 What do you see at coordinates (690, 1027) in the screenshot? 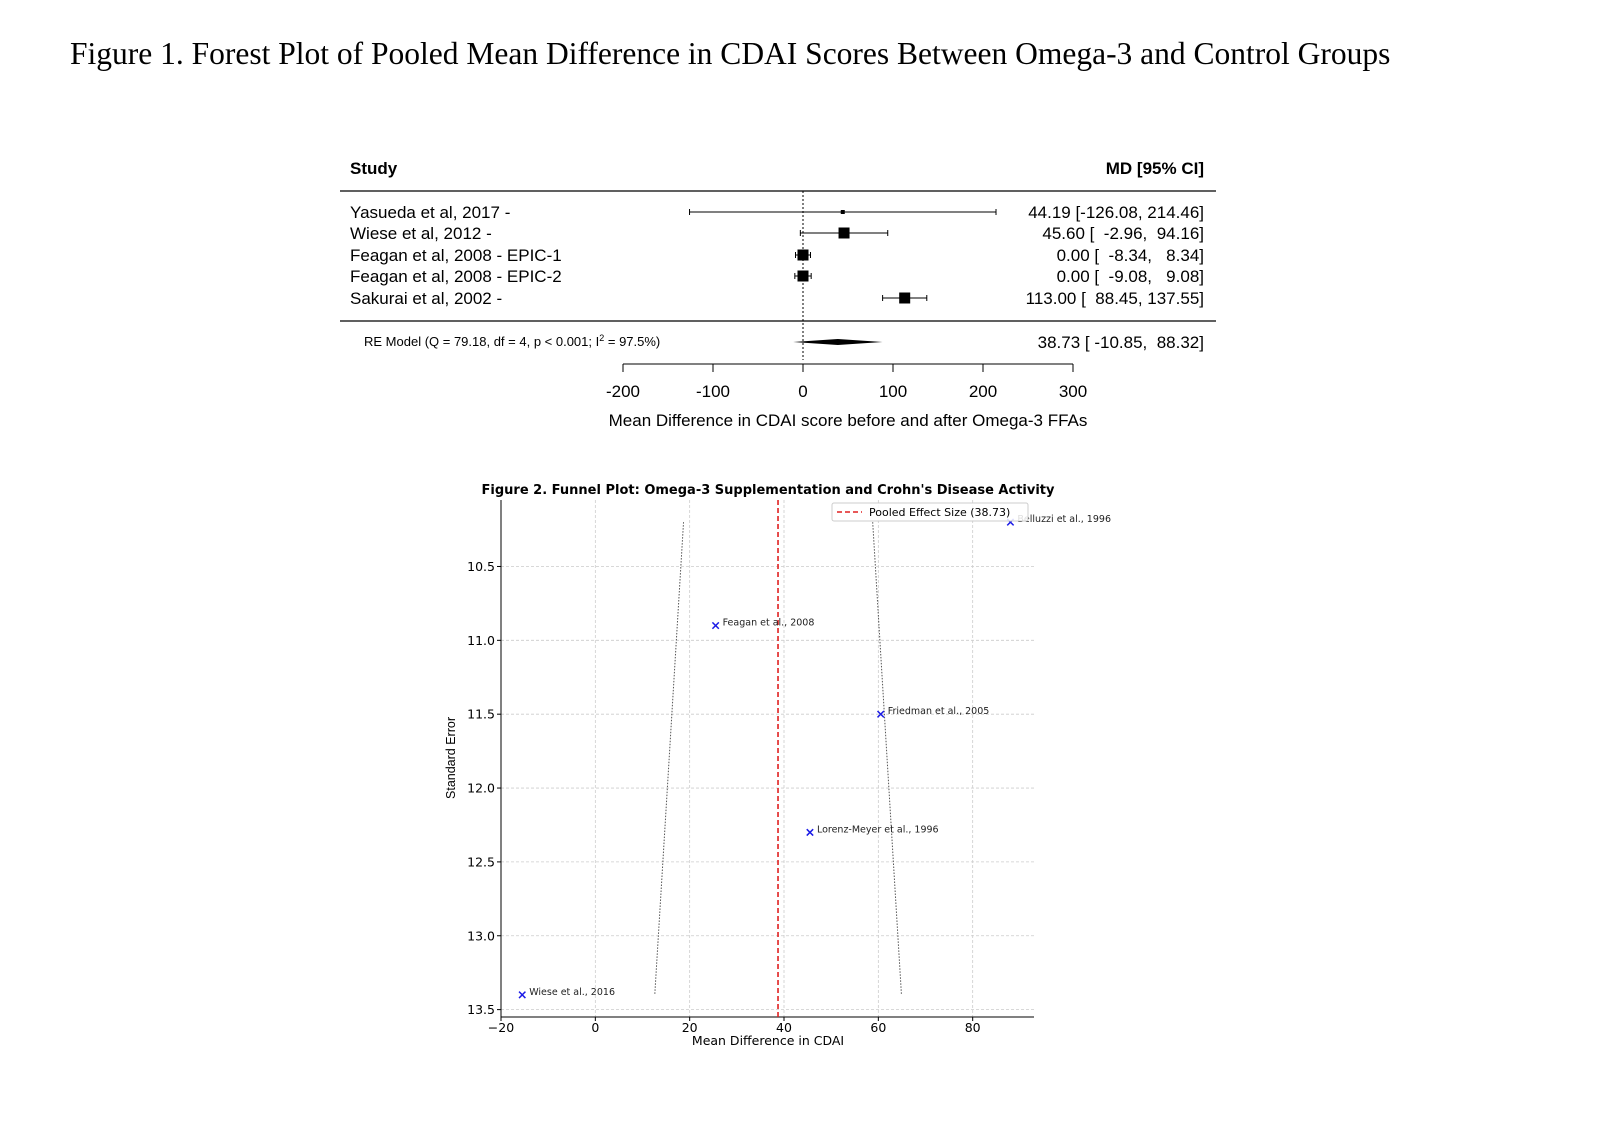
I see `funnel-x-tick-label: 20` at bounding box center [690, 1027].